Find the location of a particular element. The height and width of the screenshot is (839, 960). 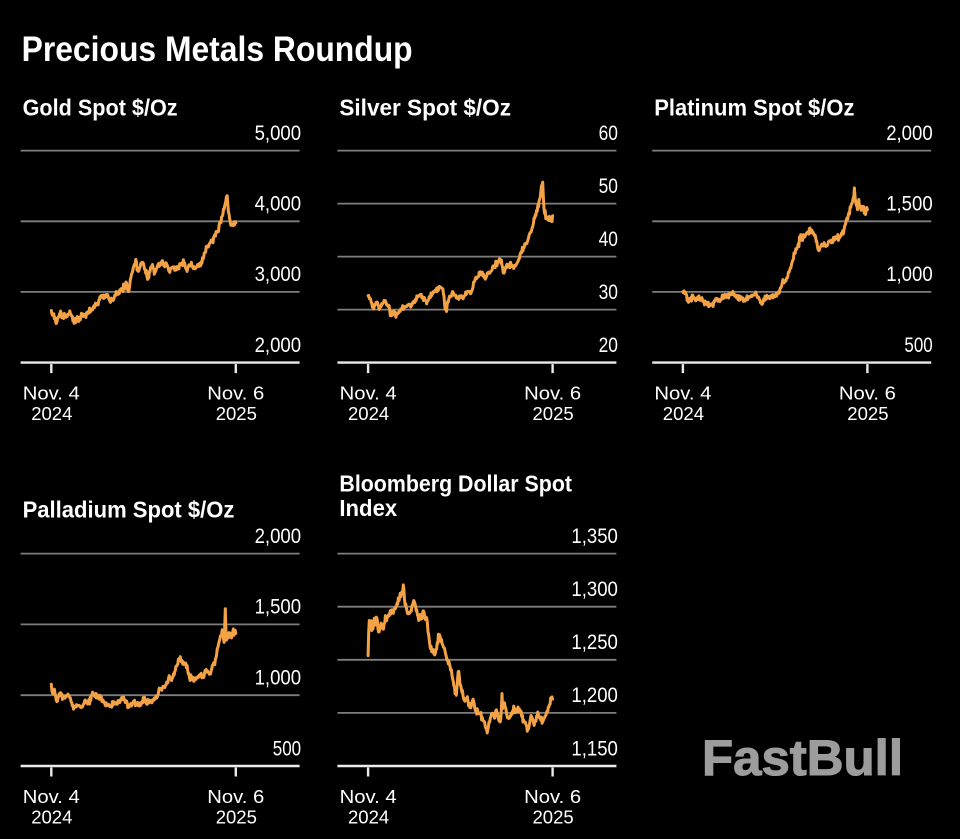

svg-text: Platinum Spot $/Oz is located at coordinates (754, 108).